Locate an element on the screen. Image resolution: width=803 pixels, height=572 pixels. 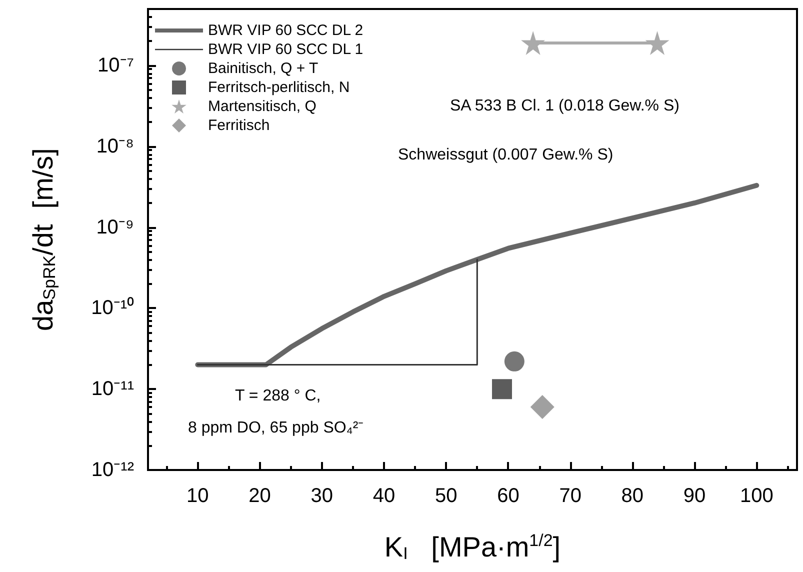
x-tick-label: 70 is located at coordinates (570, 496).